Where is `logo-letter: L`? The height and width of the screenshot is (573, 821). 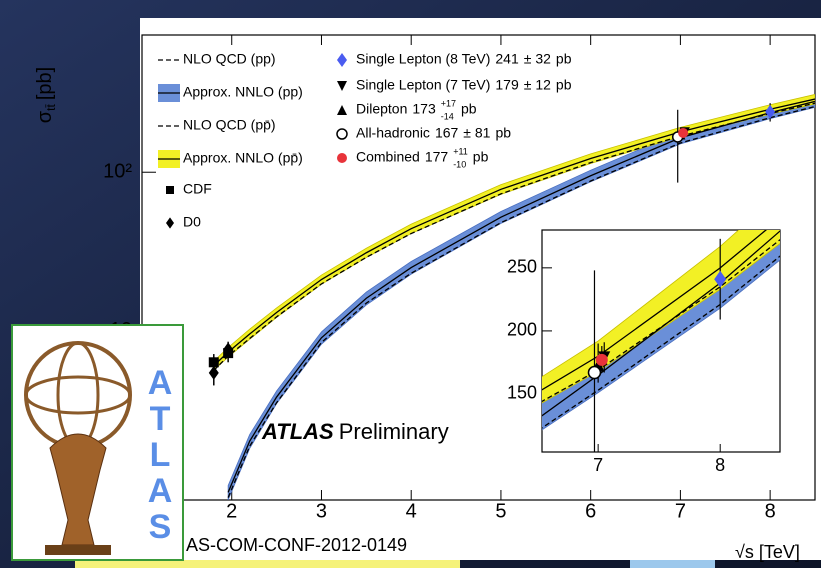
logo-letter: L is located at coordinates (160, 455).